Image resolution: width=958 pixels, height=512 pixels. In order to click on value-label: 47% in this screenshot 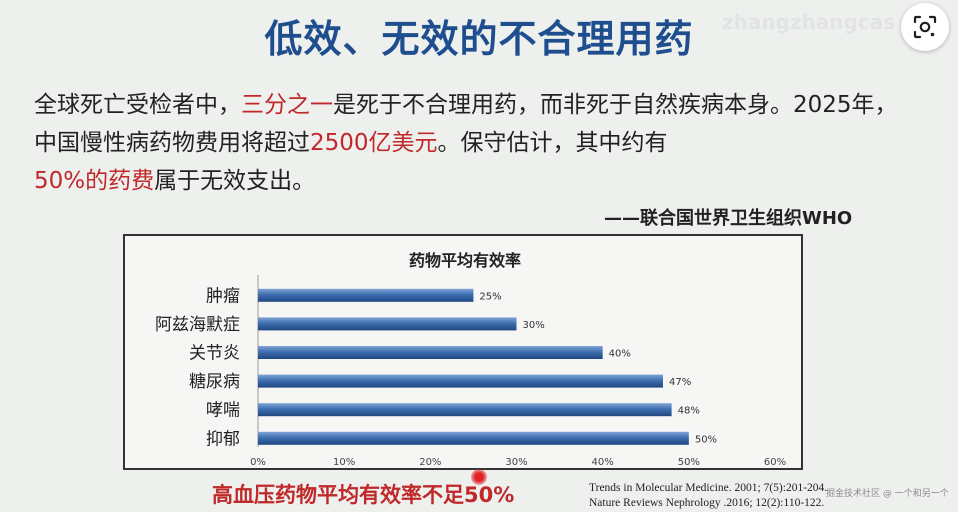, I will do `click(680, 382)`.